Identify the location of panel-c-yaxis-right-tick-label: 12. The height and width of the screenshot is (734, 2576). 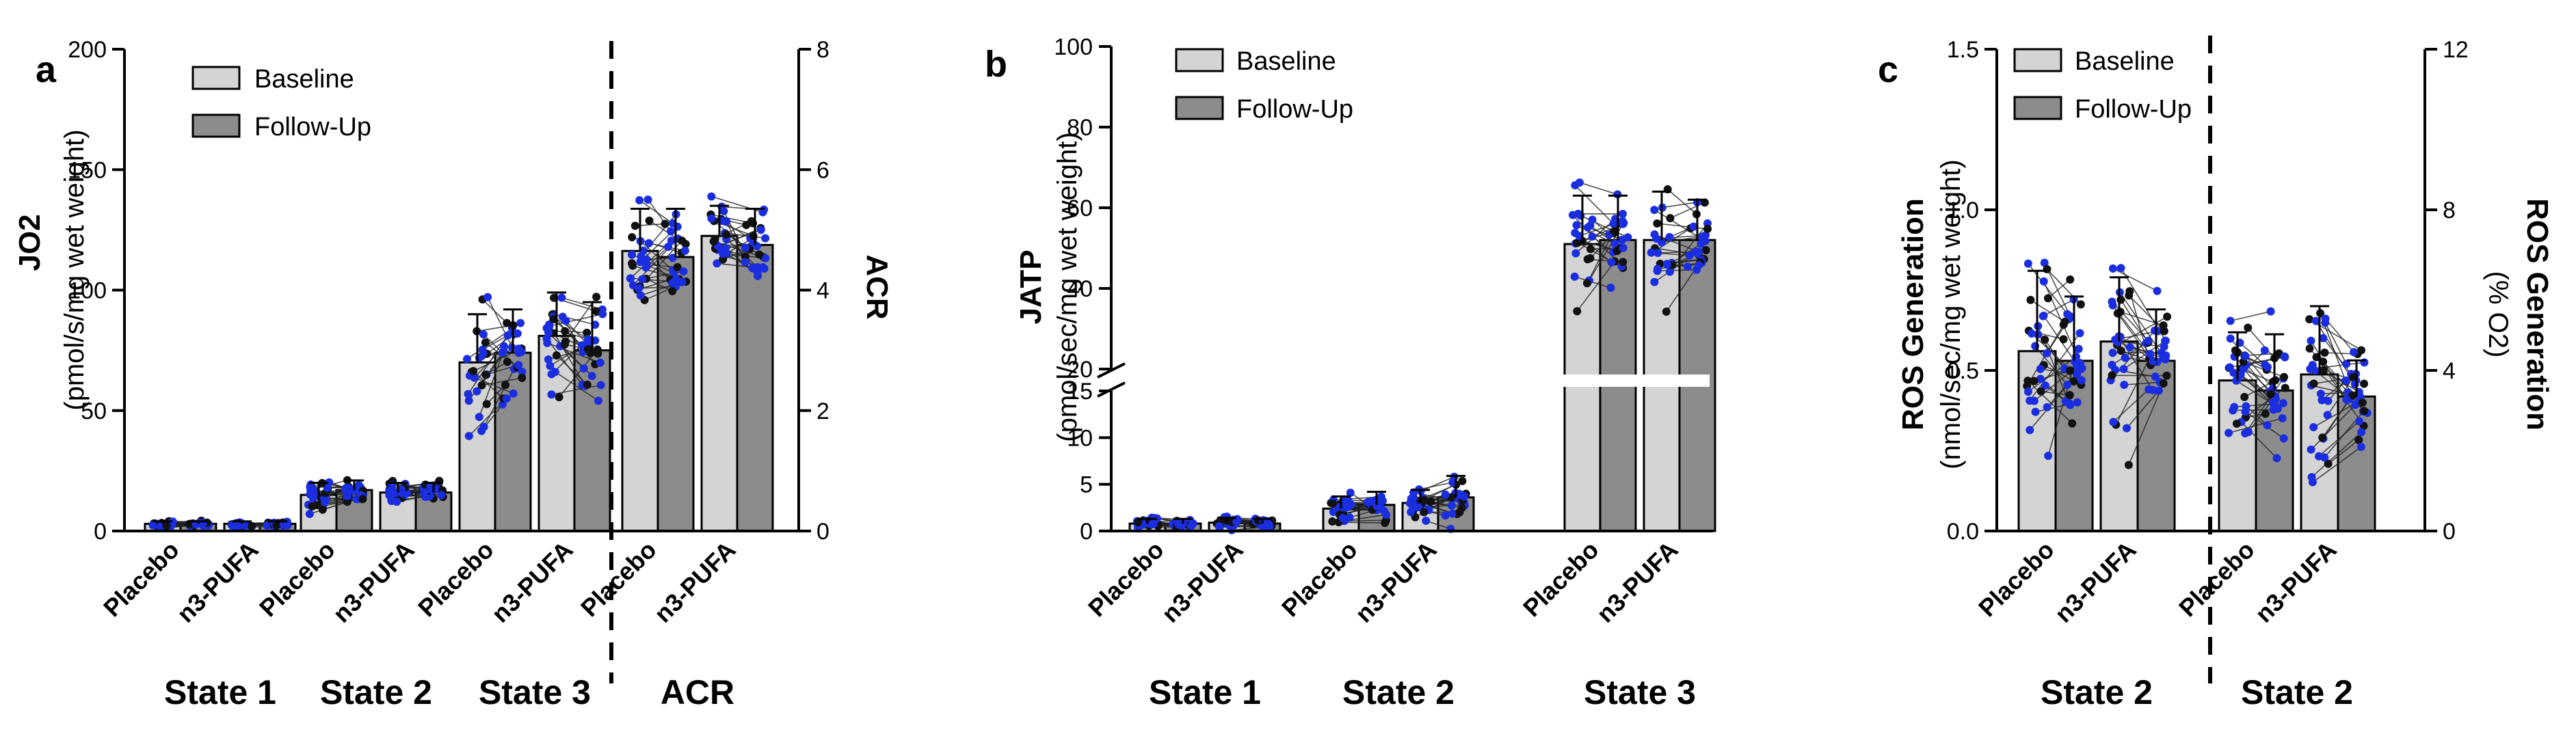
(2456, 50).